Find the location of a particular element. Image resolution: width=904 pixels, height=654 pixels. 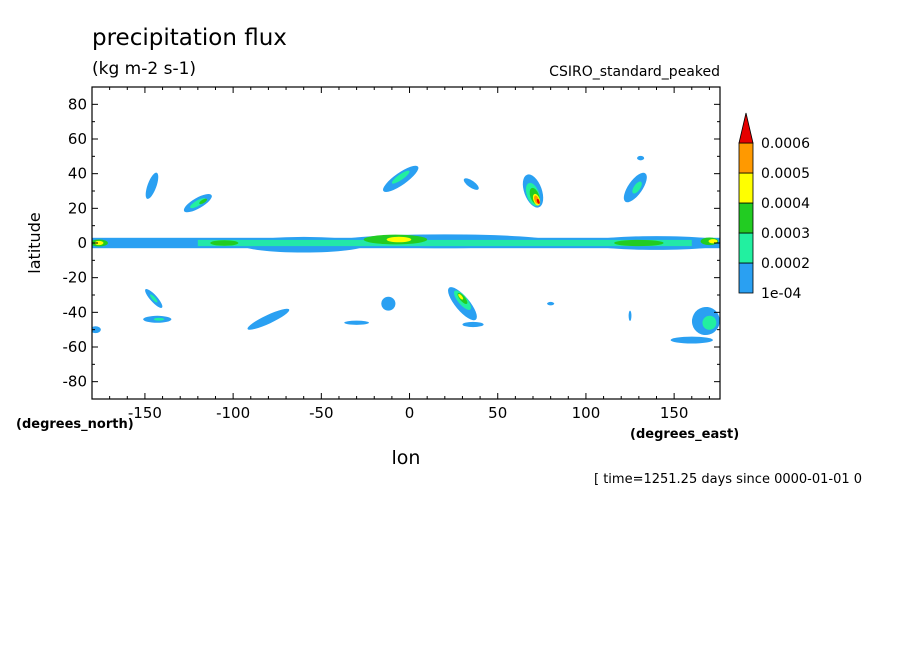

colorbar-label: 0.0002 is located at coordinates (785, 264).